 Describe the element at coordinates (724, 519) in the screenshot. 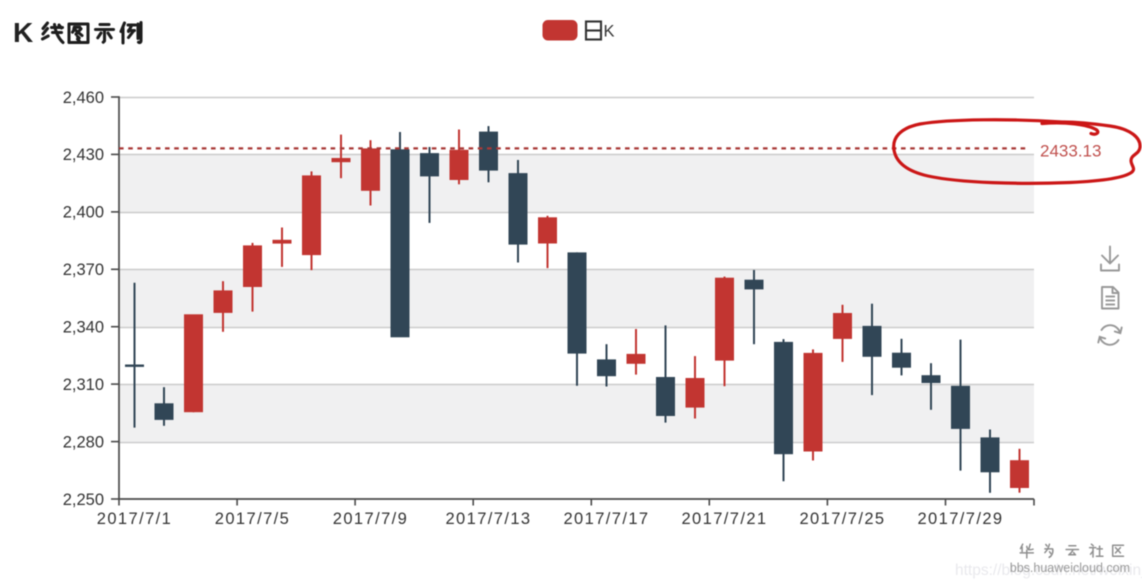

I see `svg-text: 2017/7/21` at that location.